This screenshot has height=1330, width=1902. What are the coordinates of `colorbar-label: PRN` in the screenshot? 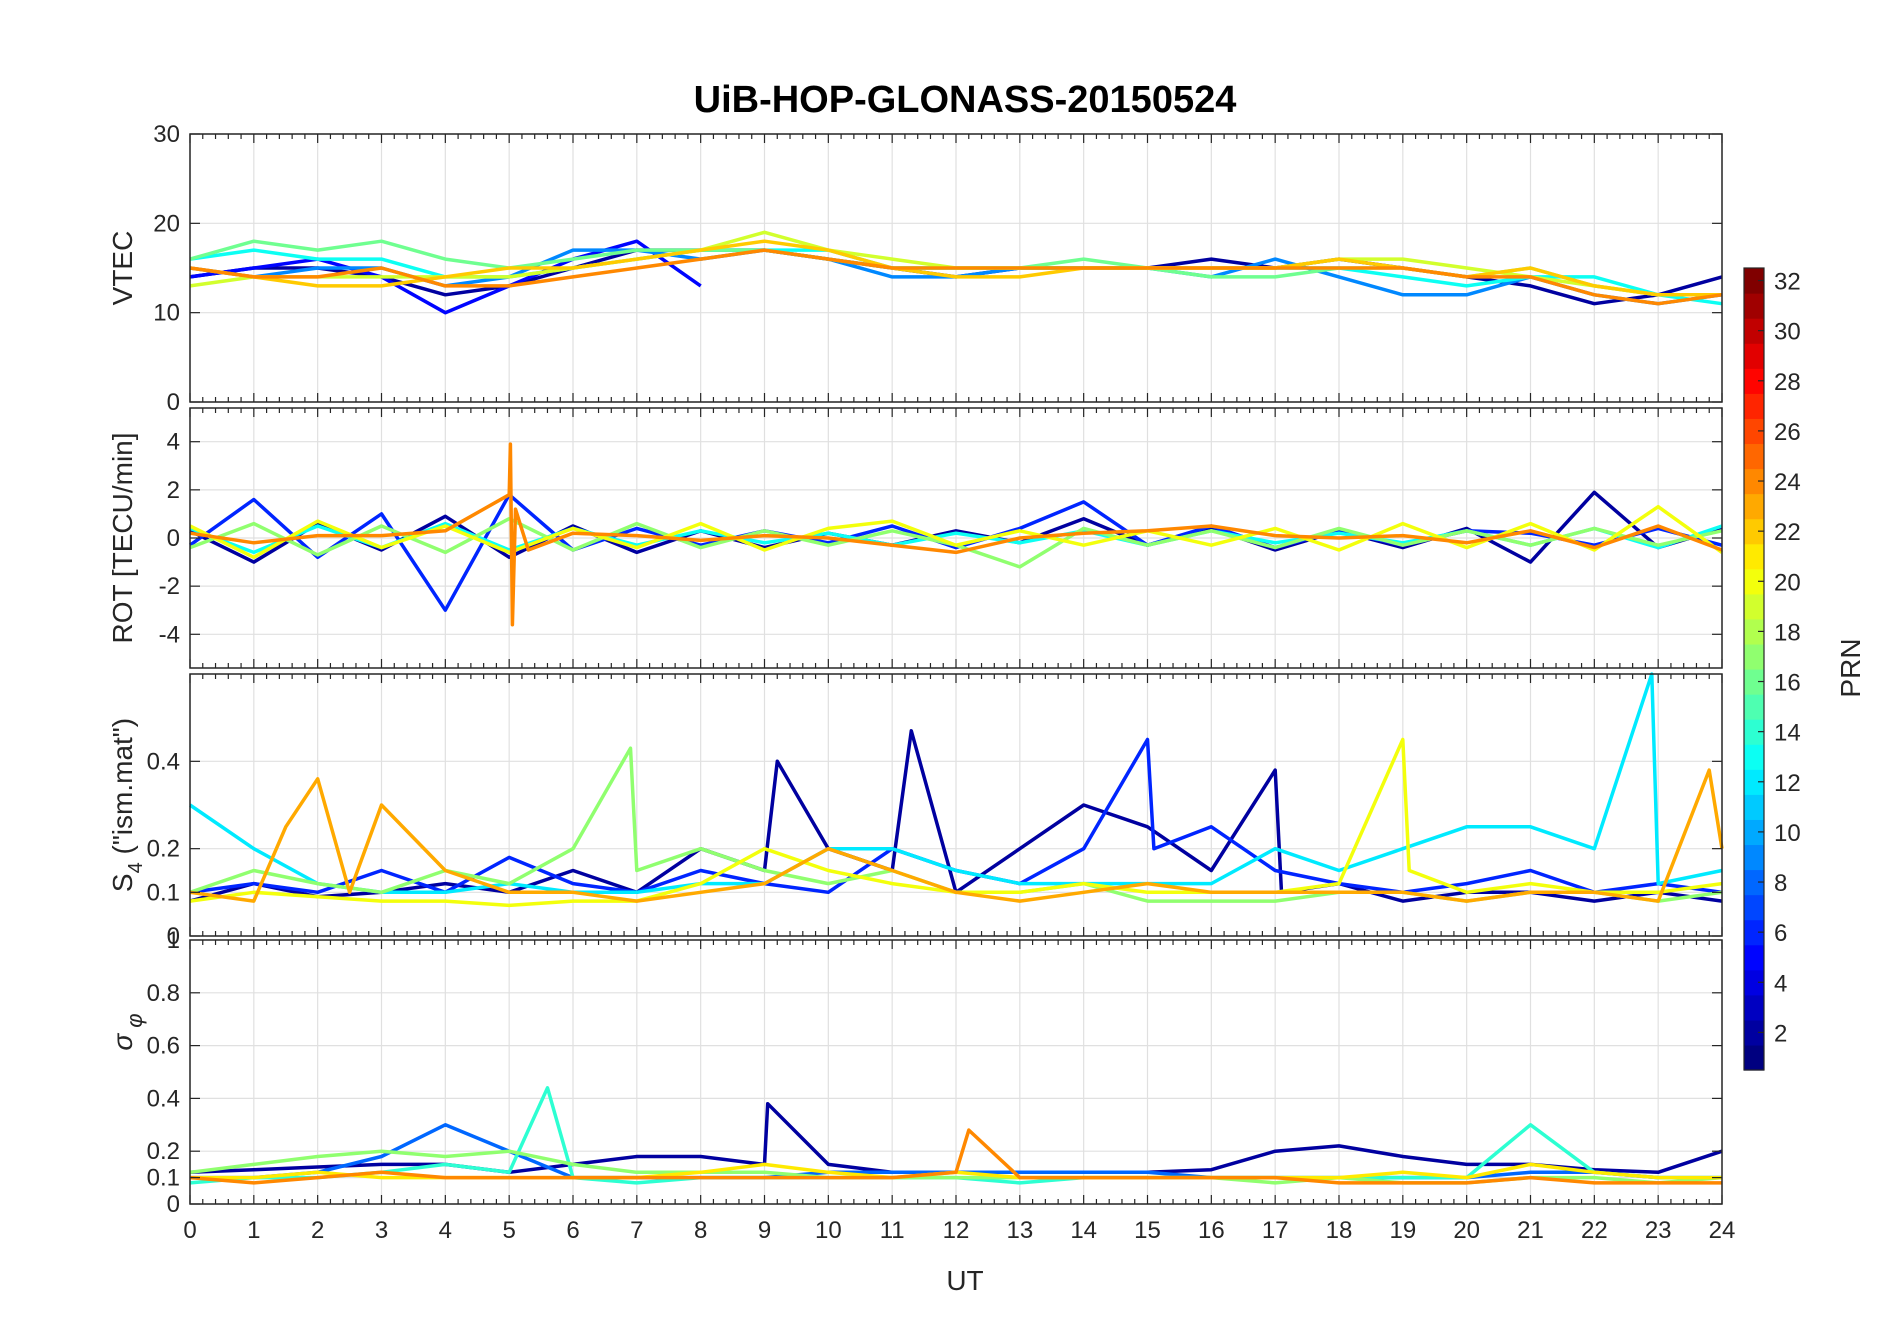 It's located at (1850, 667).